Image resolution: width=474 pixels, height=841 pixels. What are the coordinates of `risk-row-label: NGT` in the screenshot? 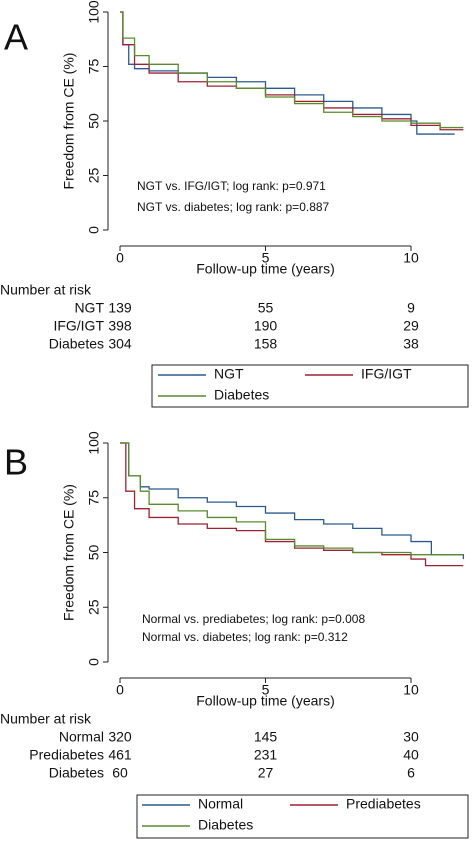 It's located at (89, 308).